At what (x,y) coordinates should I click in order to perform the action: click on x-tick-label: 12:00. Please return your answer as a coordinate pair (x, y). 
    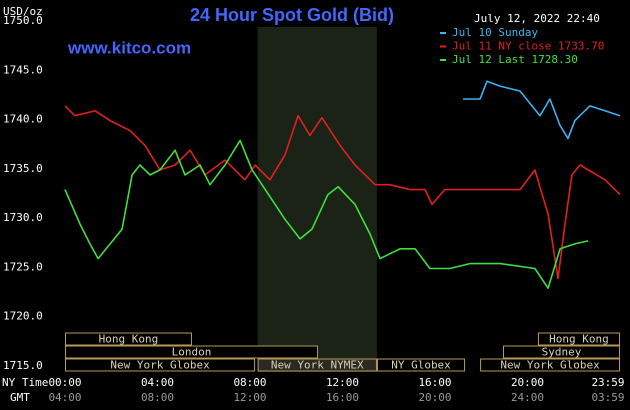
    Looking at the image, I should click on (342, 382).